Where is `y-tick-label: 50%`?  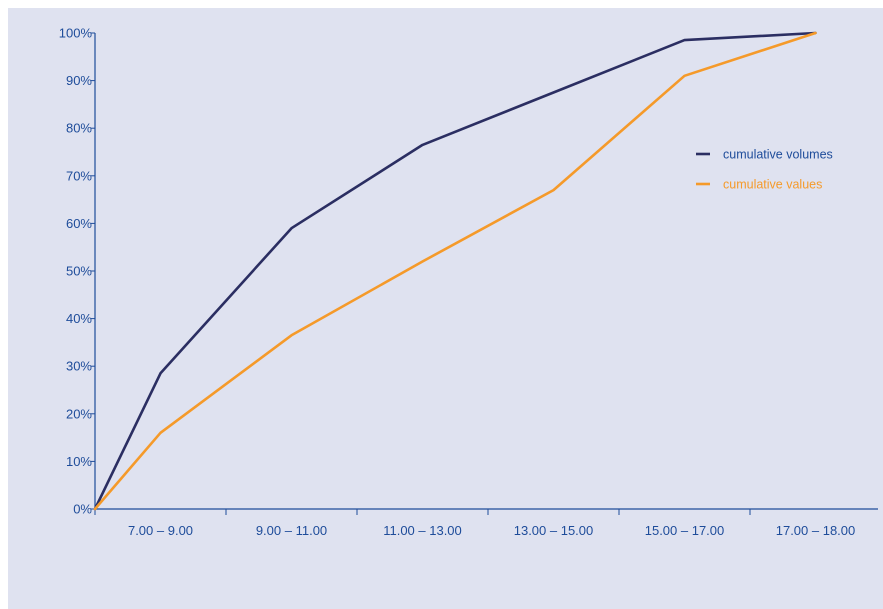
y-tick-label: 50% is located at coordinates (79, 271).